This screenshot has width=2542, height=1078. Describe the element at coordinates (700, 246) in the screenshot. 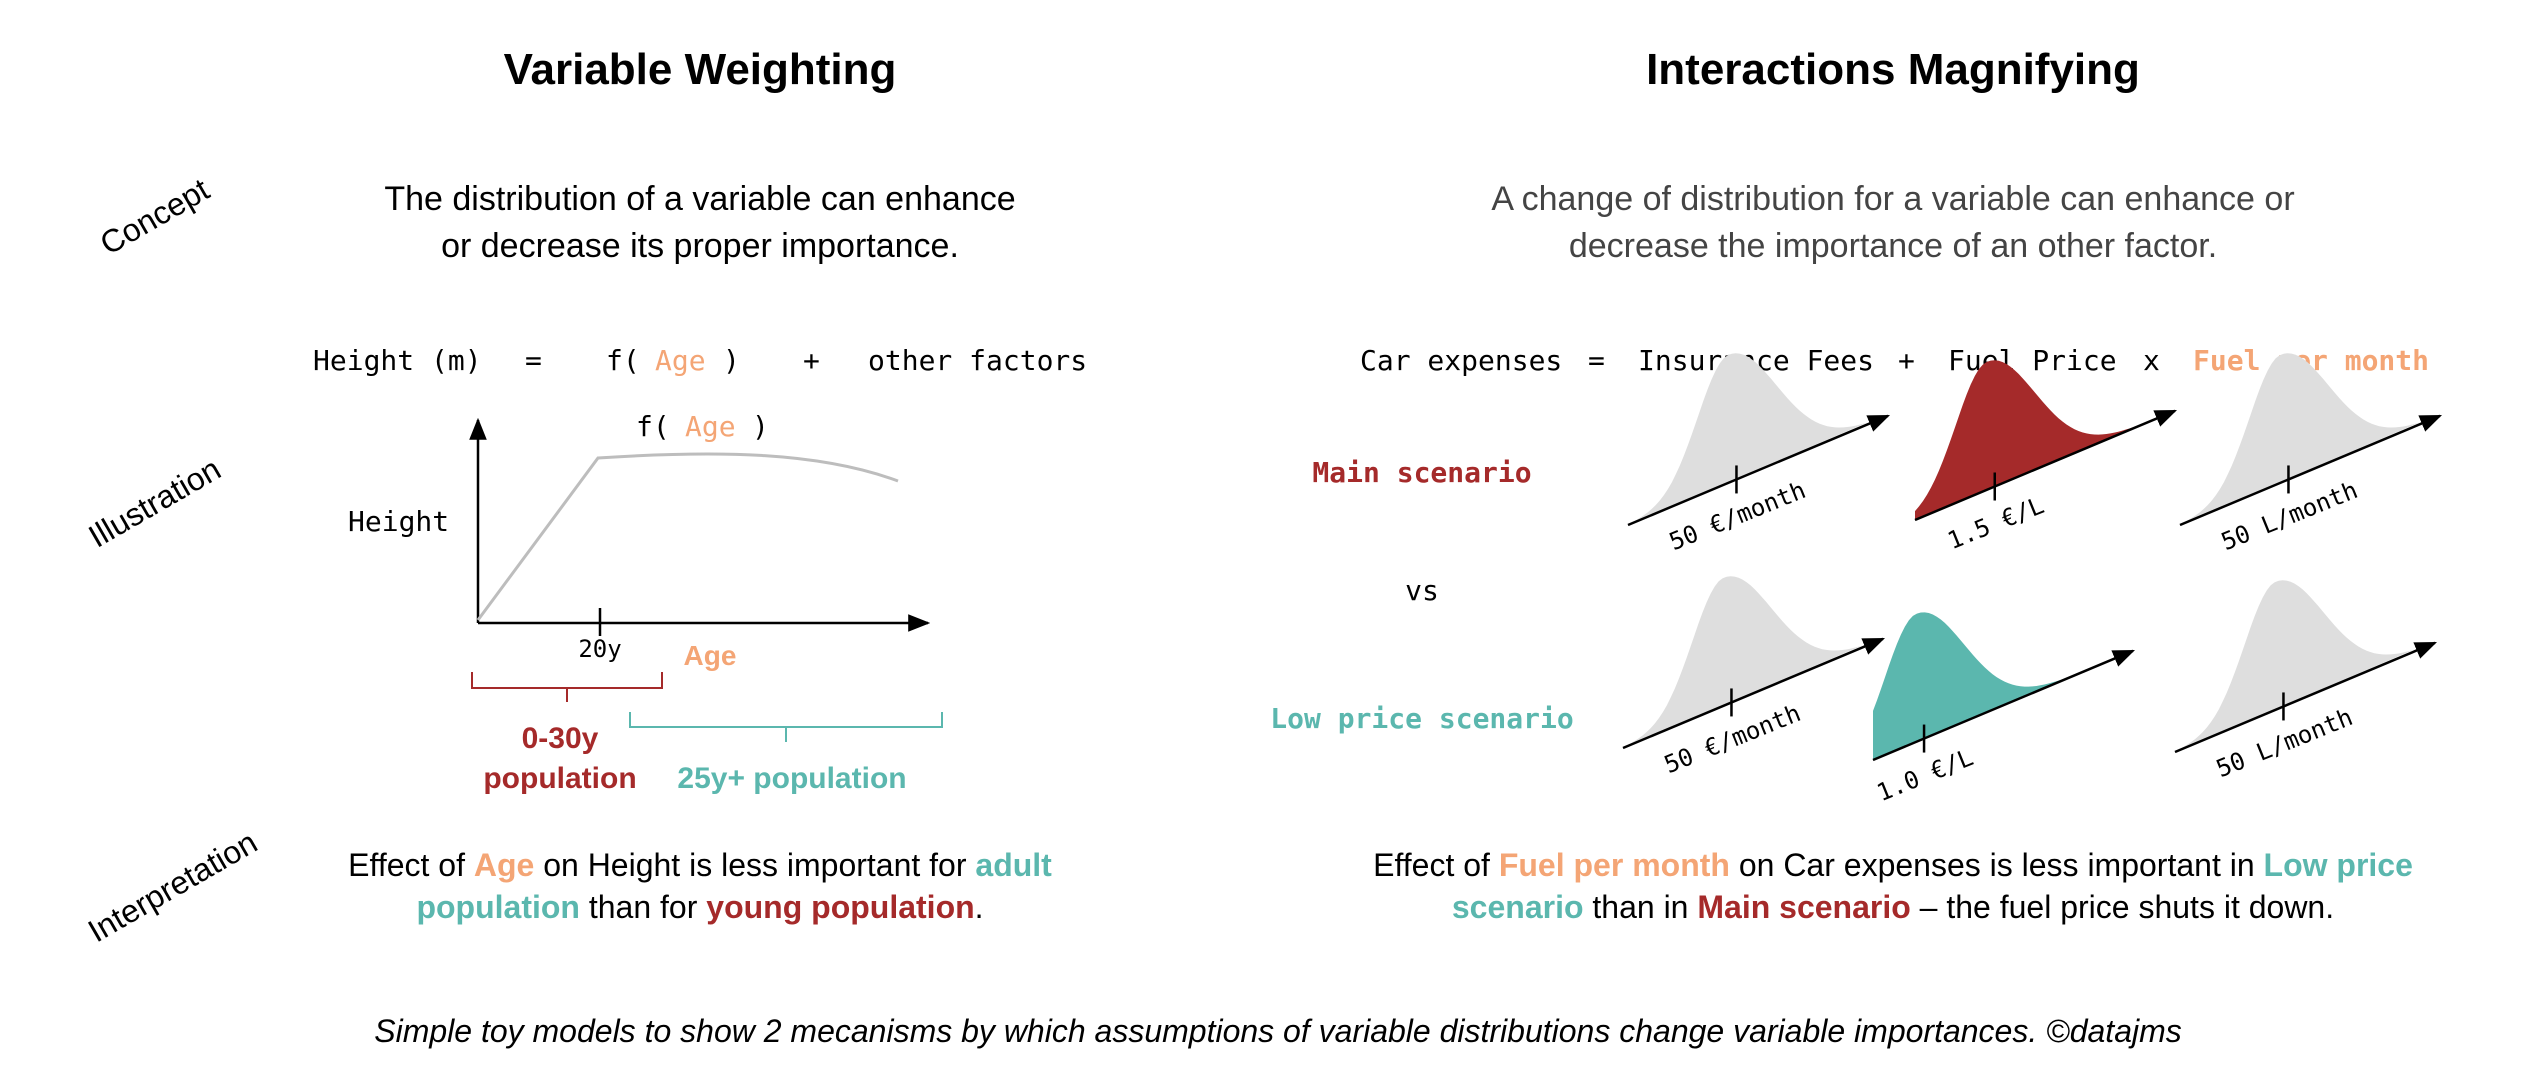

I see `left-concept-line2: or decrease its proper importance.` at that location.